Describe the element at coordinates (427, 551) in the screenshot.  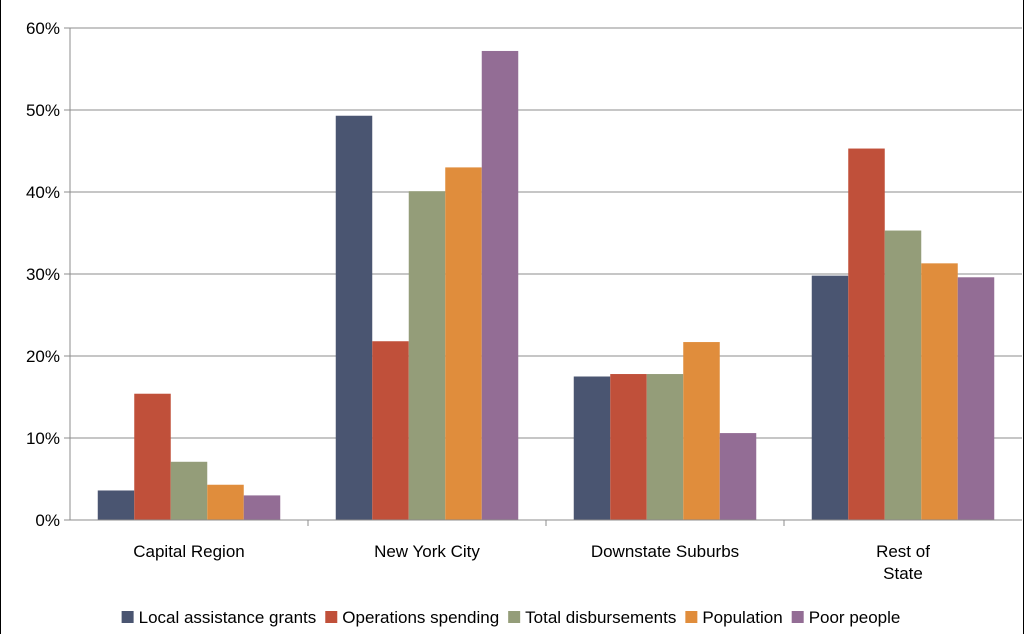
I see `x-category-label: New York City` at that location.